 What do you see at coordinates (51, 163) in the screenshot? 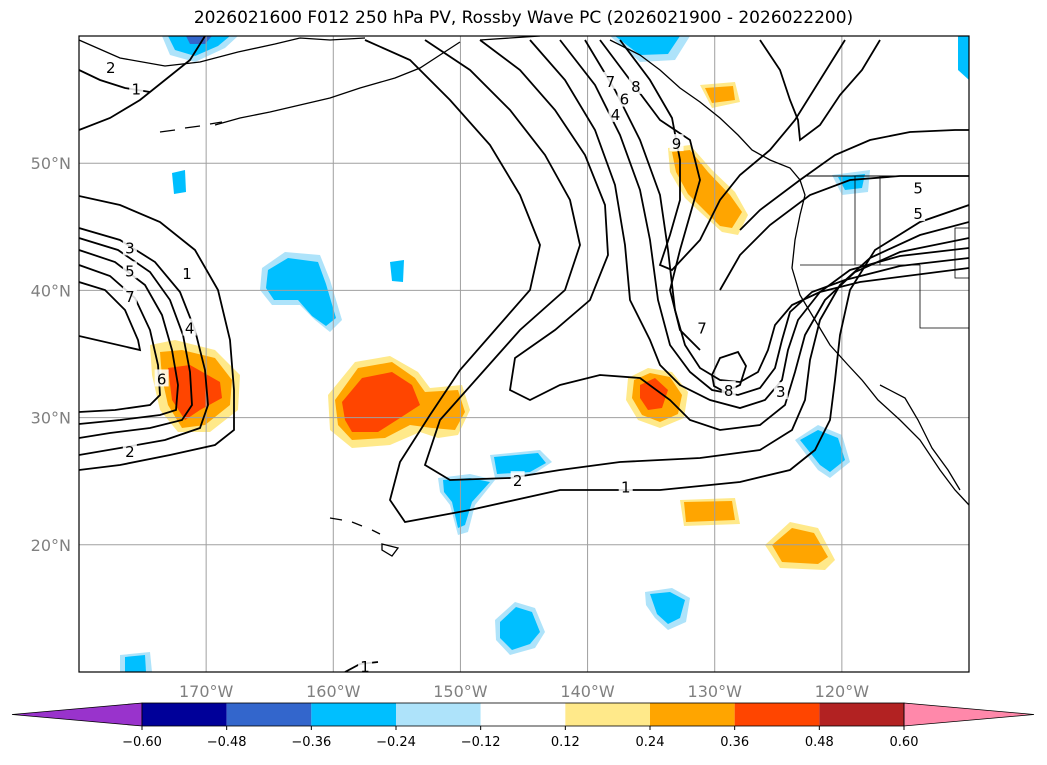
I see `lat-label: 50°N` at bounding box center [51, 163].